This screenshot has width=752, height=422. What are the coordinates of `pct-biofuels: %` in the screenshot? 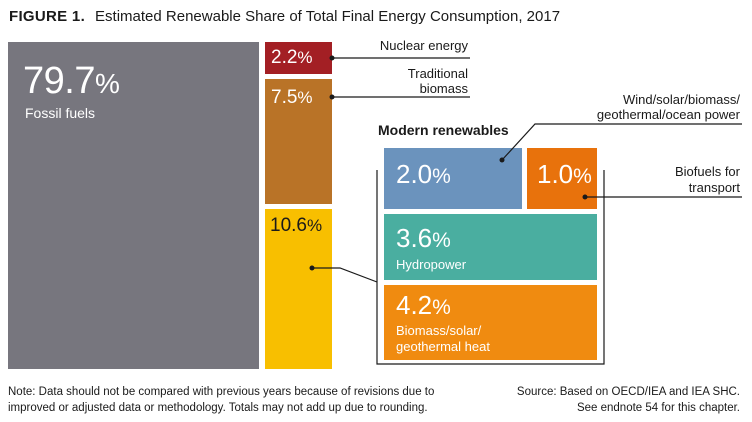 It's located at (582, 176).